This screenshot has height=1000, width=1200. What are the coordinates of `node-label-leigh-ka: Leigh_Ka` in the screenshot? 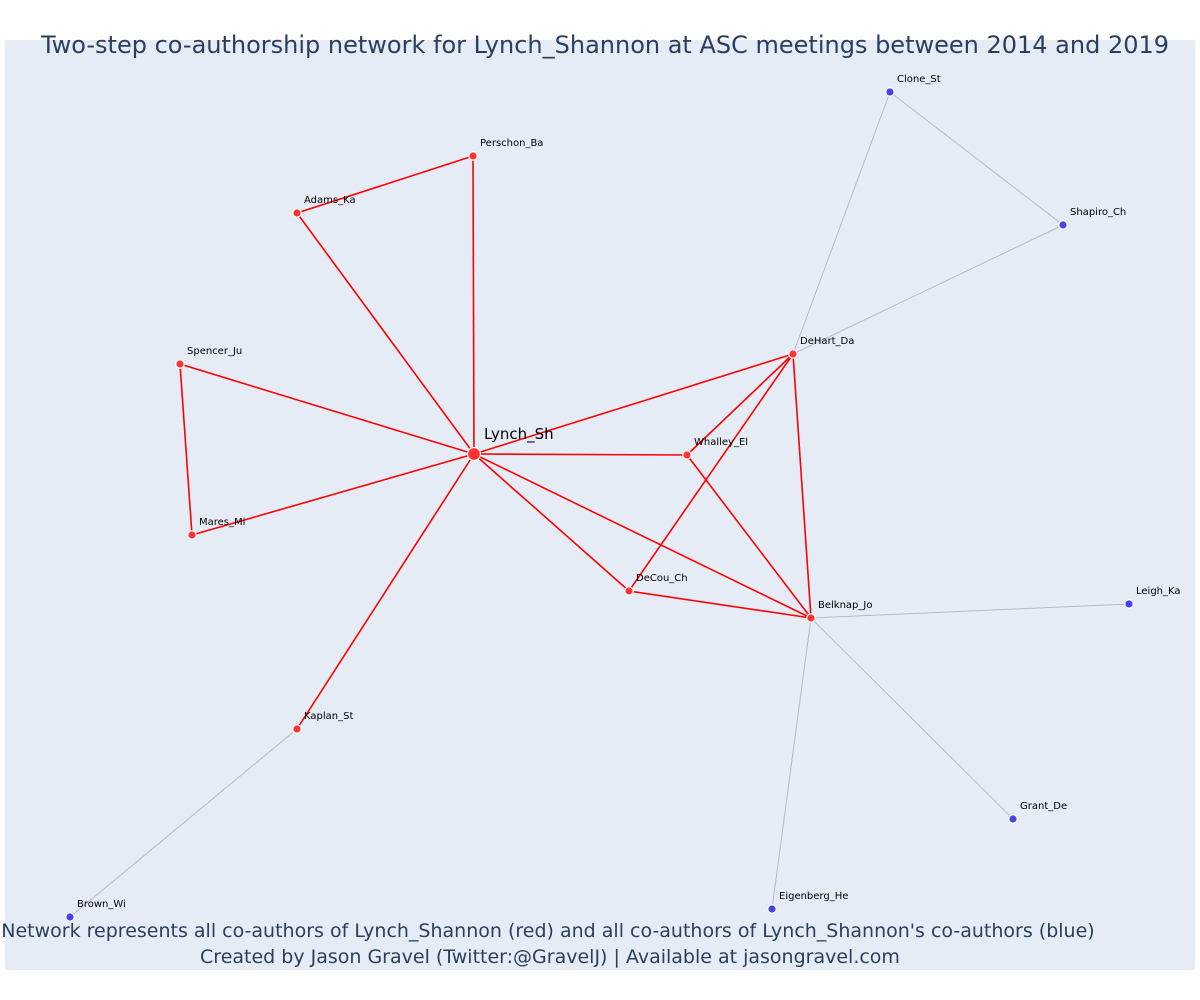 It's located at (1158, 591).